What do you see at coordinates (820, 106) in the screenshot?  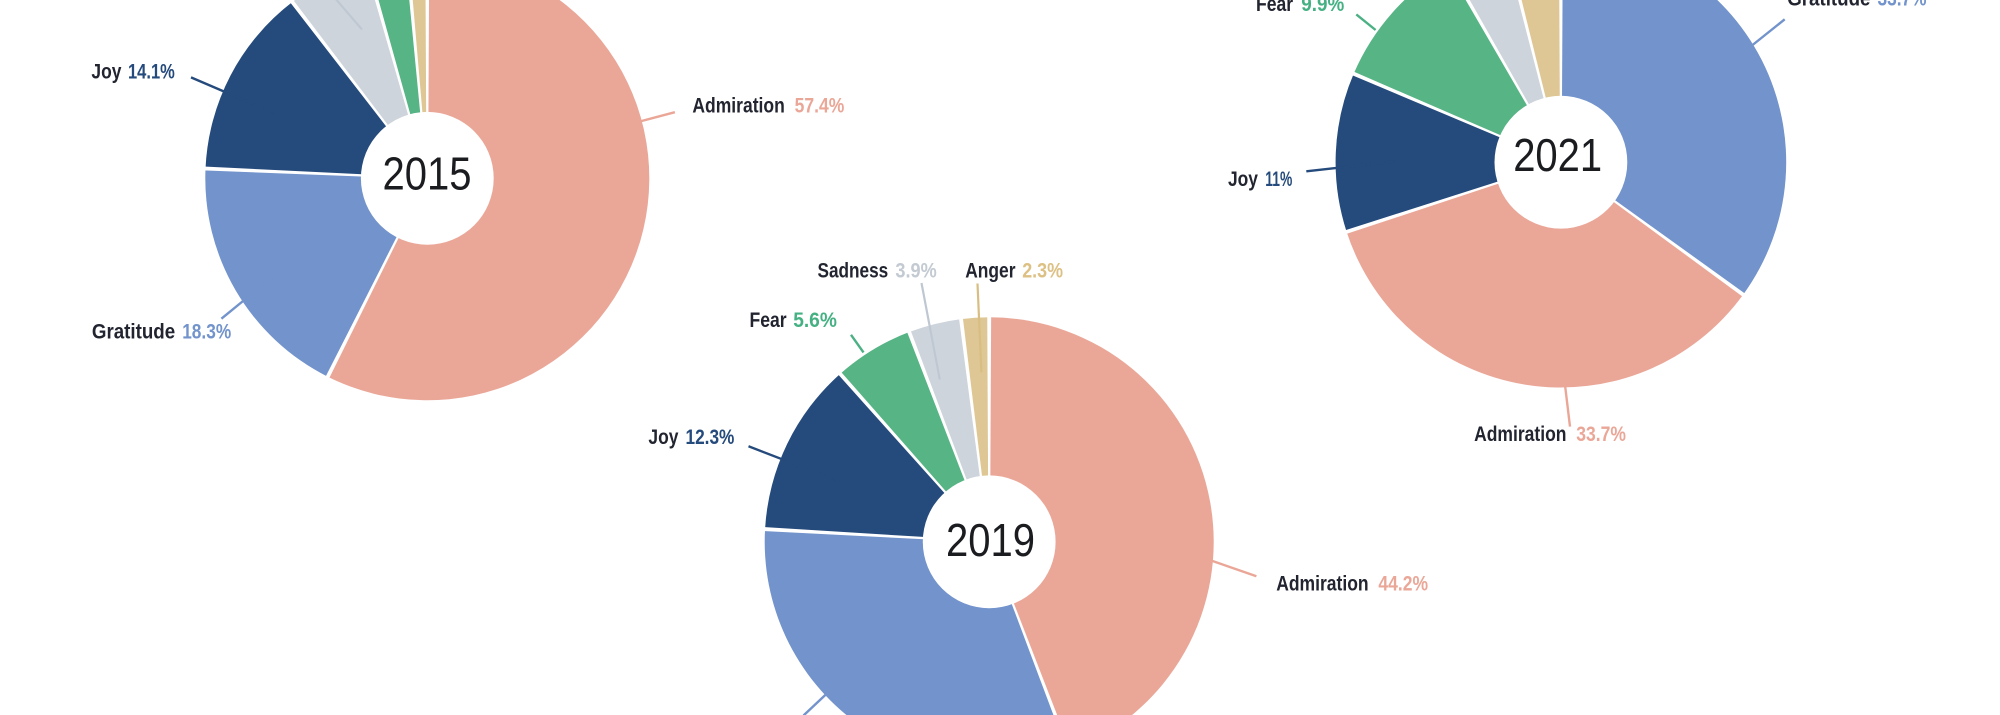 I see `svg-text: 57.4%` at bounding box center [820, 106].